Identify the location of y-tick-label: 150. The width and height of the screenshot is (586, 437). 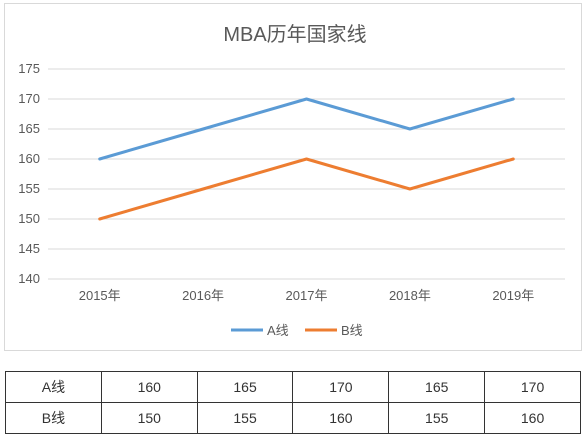
(29, 218).